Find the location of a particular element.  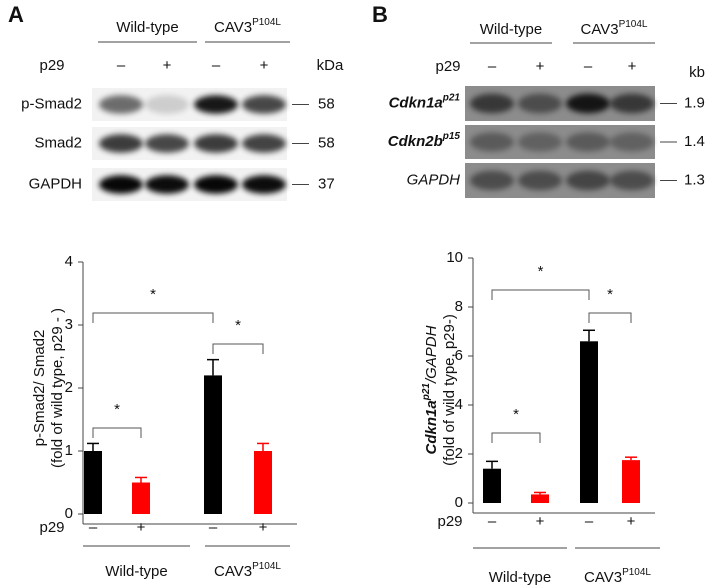

row-label-main: Cdkn1a is located at coordinates (416, 102).